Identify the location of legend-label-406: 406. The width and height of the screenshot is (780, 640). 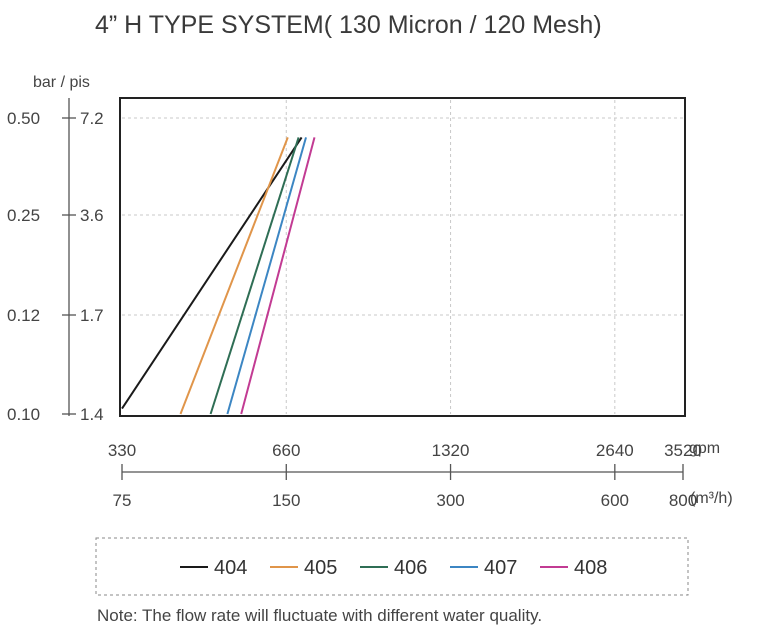
(410, 568).